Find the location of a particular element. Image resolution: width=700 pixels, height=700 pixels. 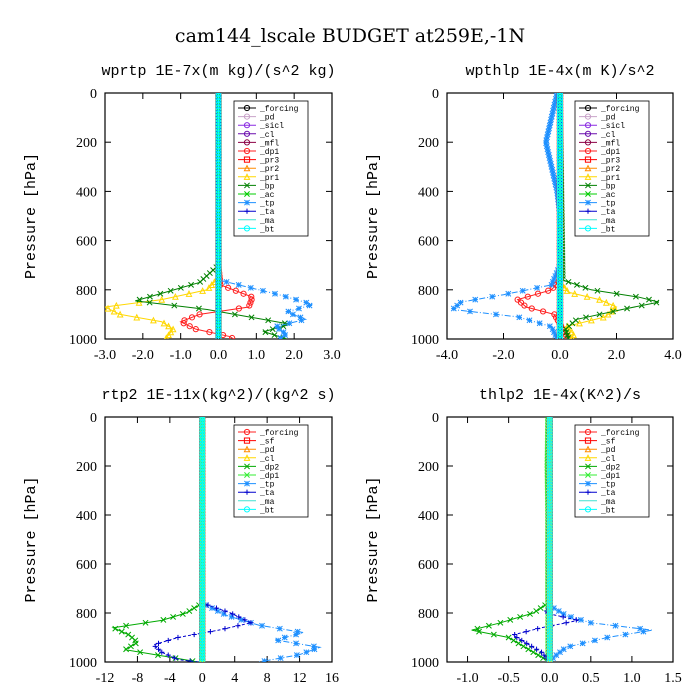

x-tick-label: -2.0 is located at coordinates (503, 355).